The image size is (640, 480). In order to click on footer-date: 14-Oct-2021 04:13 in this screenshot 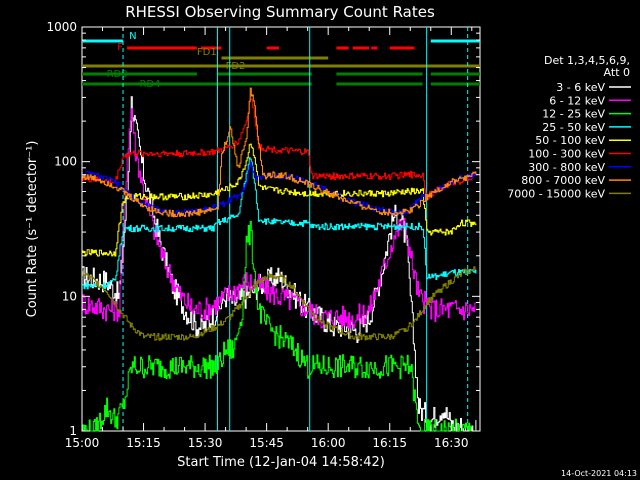, I will do `click(599, 473)`.